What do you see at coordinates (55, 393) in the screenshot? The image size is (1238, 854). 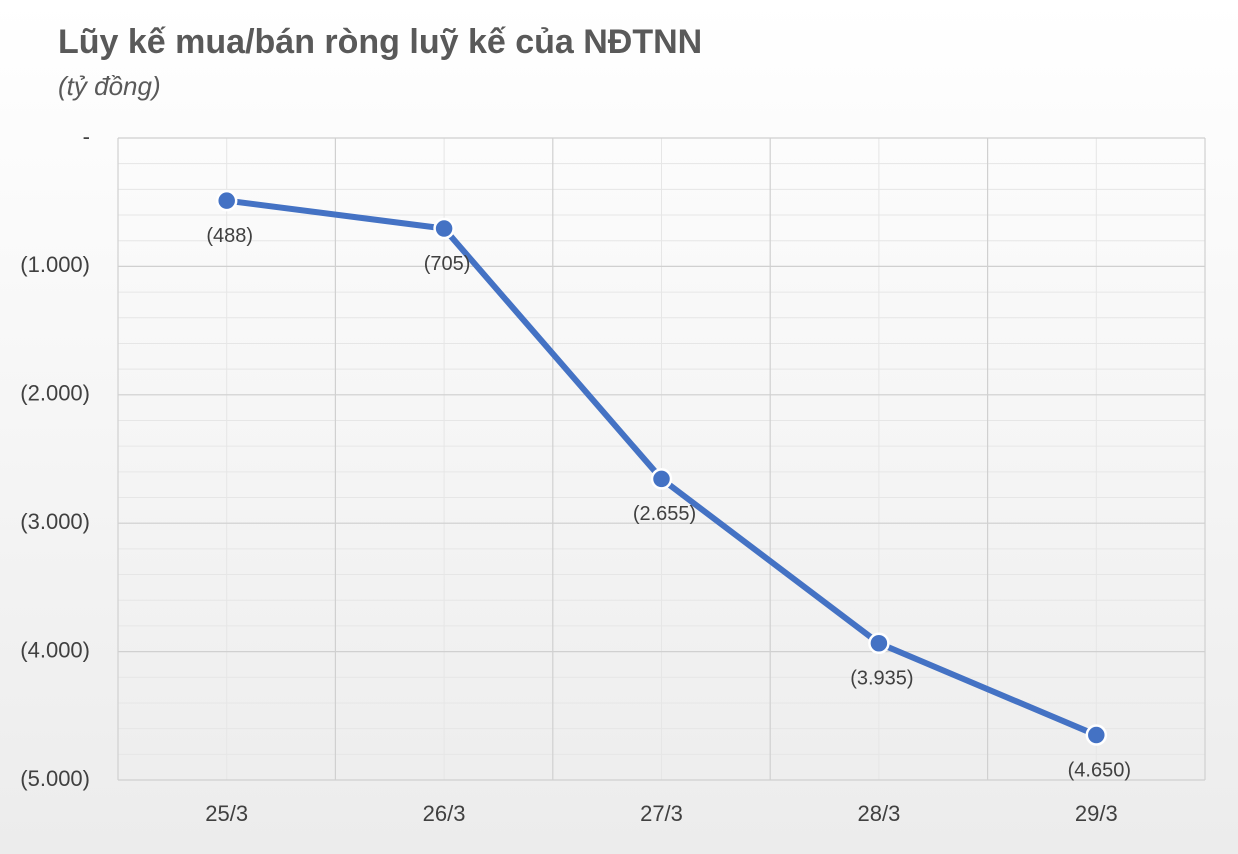 I see `y-tick-label: (2.000)` at bounding box center [55, 393].